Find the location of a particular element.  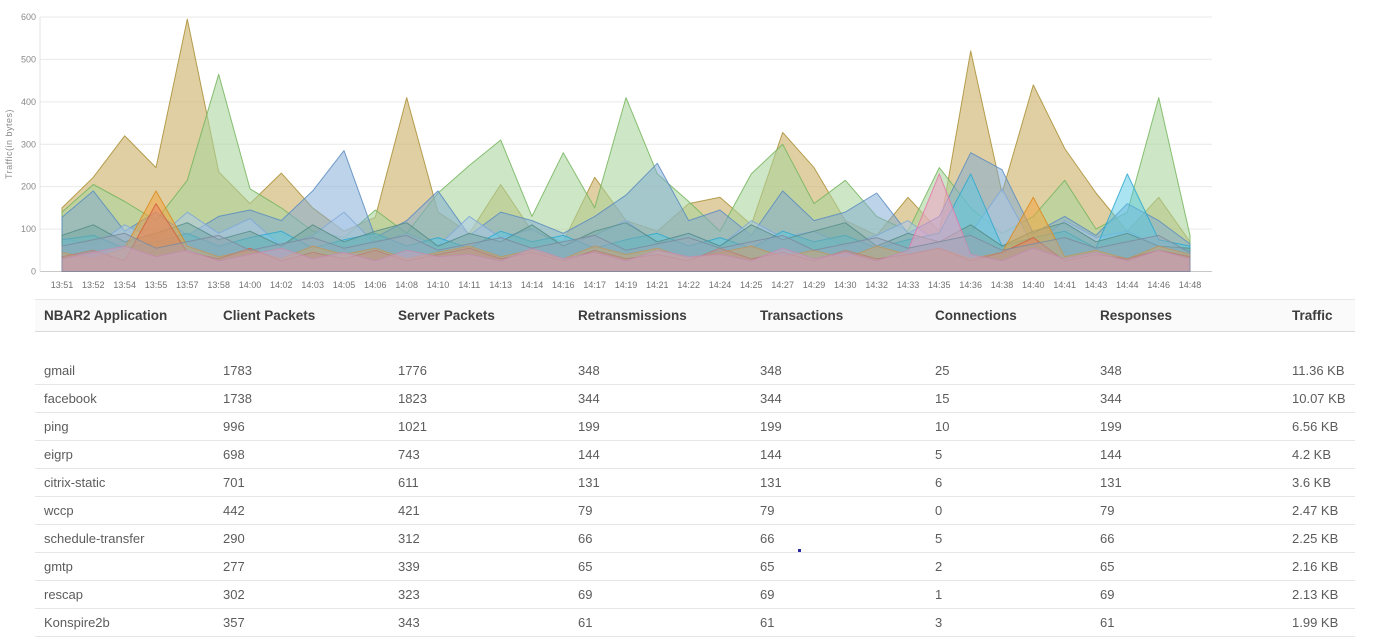

table-row-citrix-static: citrix-static 701 611 131 131 6 131 3.6 KB is located at coordinates (695, 482).